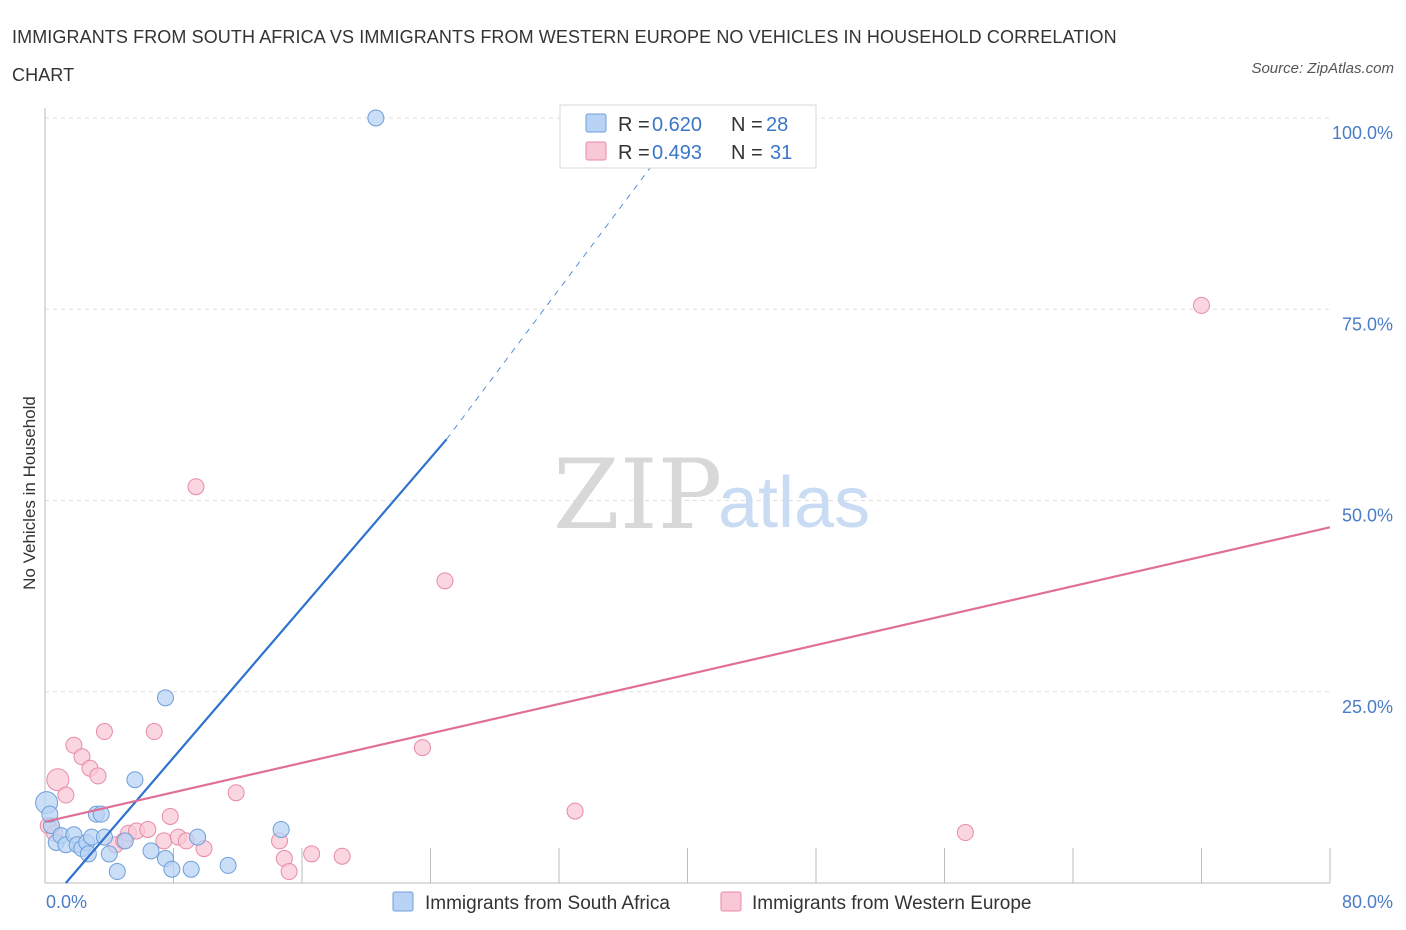  I want to click on y-tick-label-3: 100.0%, so click(1362, 133).